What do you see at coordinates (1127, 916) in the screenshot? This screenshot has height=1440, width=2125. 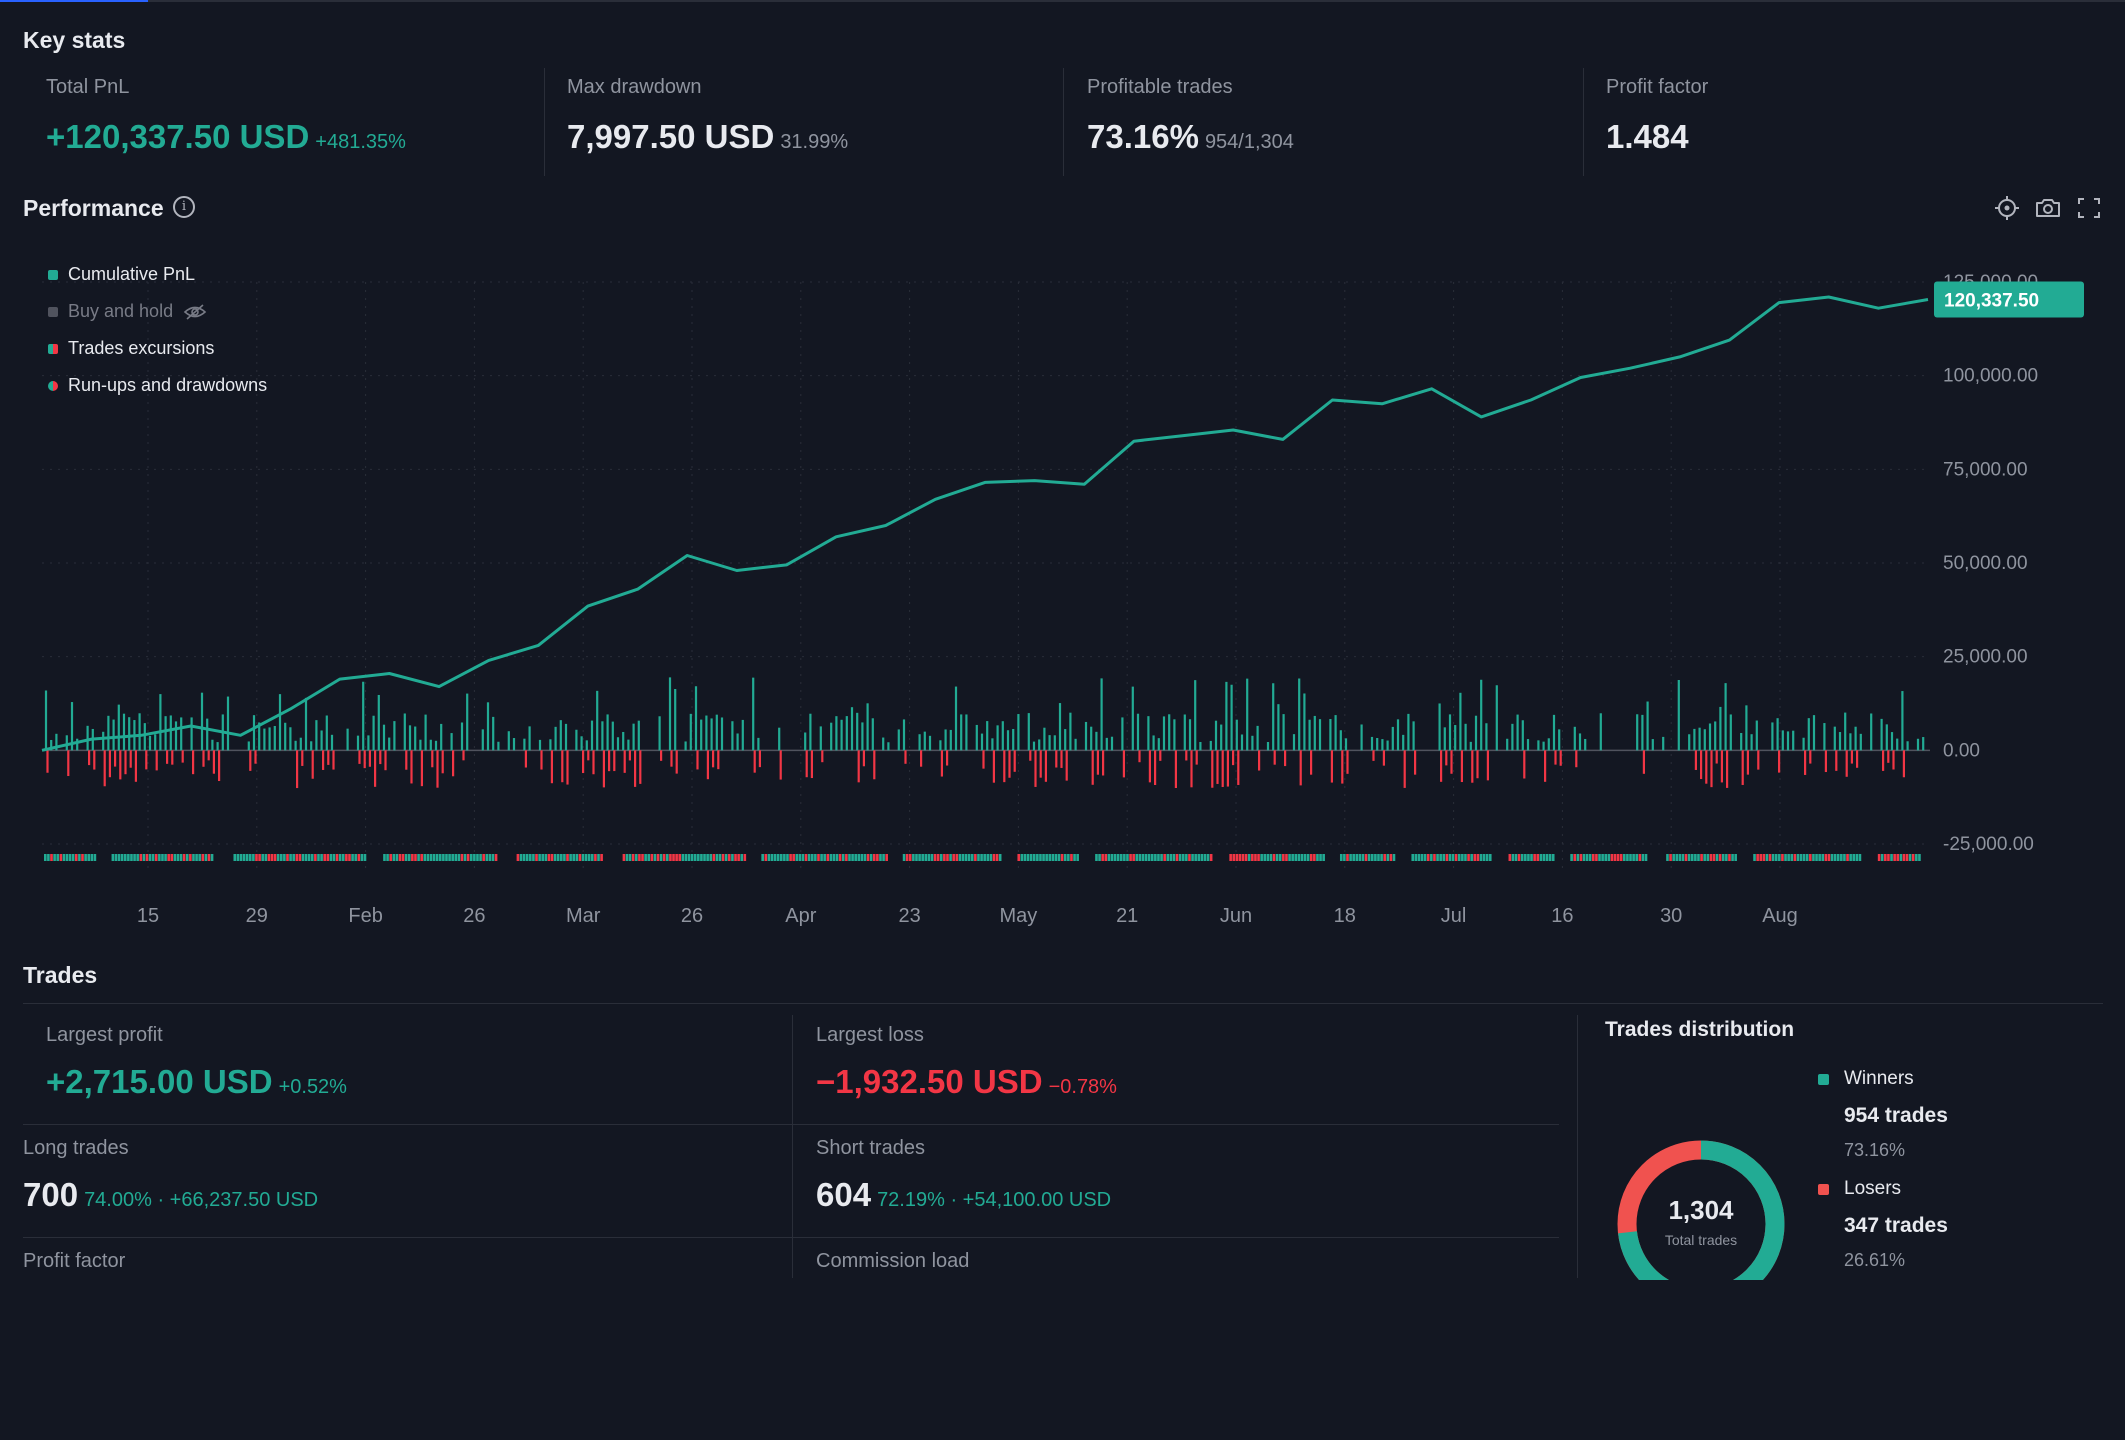 I see `x-tick-label: 21` at bounding box center [1127, 916].